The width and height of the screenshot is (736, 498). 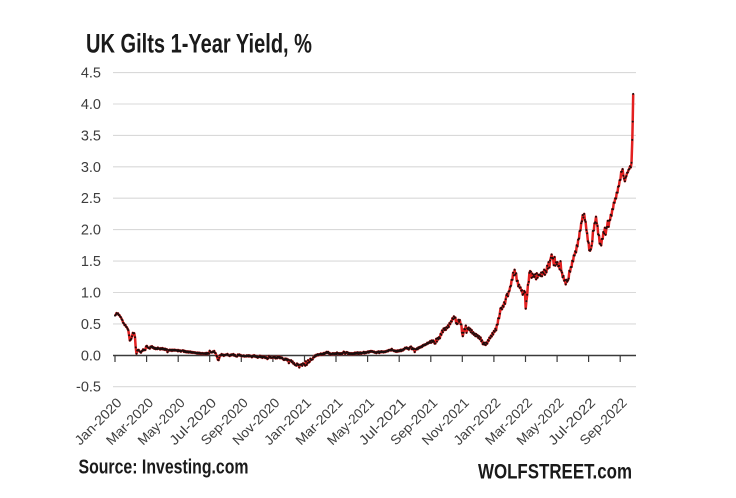 I want to click on svg-text: UK Gilts 1-Year Yield, %, so click(x=199, y=44).